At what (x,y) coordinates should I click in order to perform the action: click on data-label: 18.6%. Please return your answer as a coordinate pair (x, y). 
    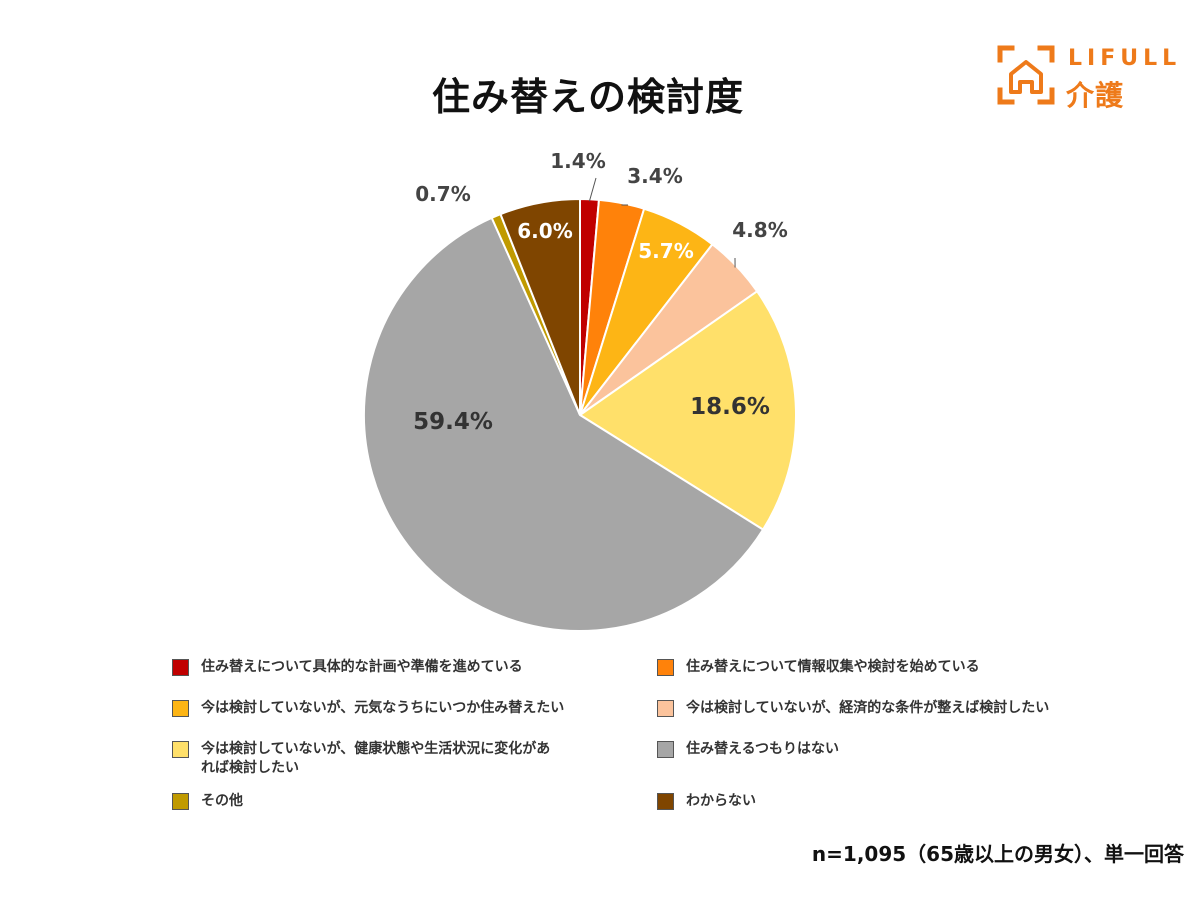
    Looking at the image, I should click on (730, 407).